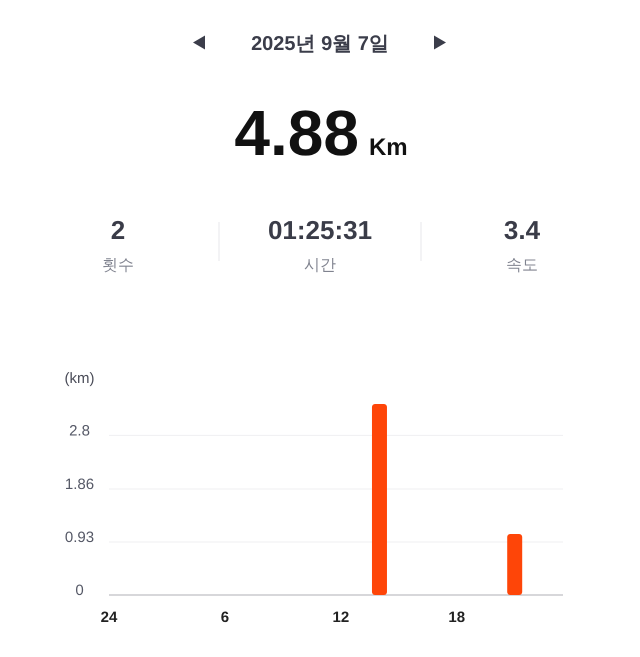 This screenshot has width=640, height=657. What do you see at coordinates (118, 265) in the screenshot?
I see `annotation: 횟수` at bounding box center [118, 265].